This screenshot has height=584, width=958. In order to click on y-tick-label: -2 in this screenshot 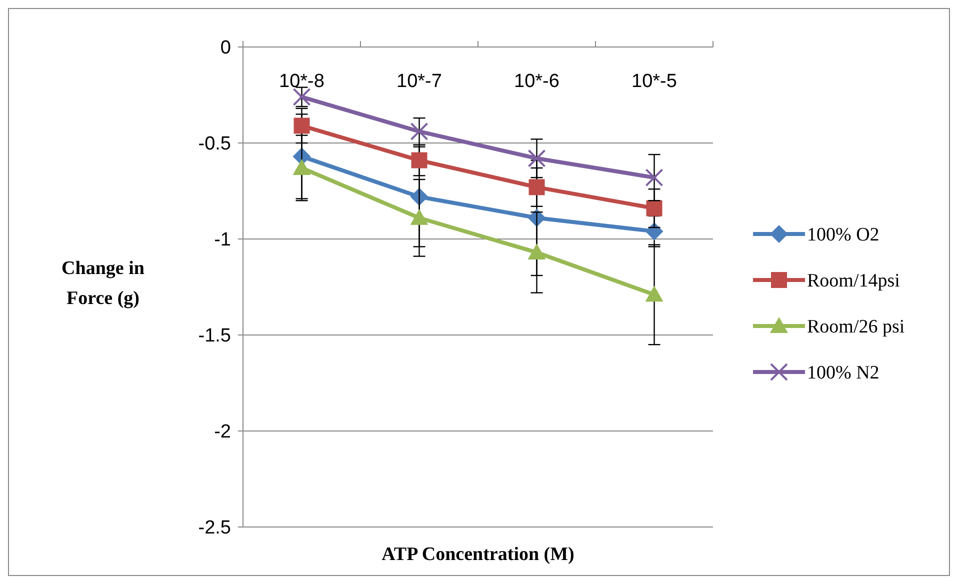, I will do `click(222, 432)`.